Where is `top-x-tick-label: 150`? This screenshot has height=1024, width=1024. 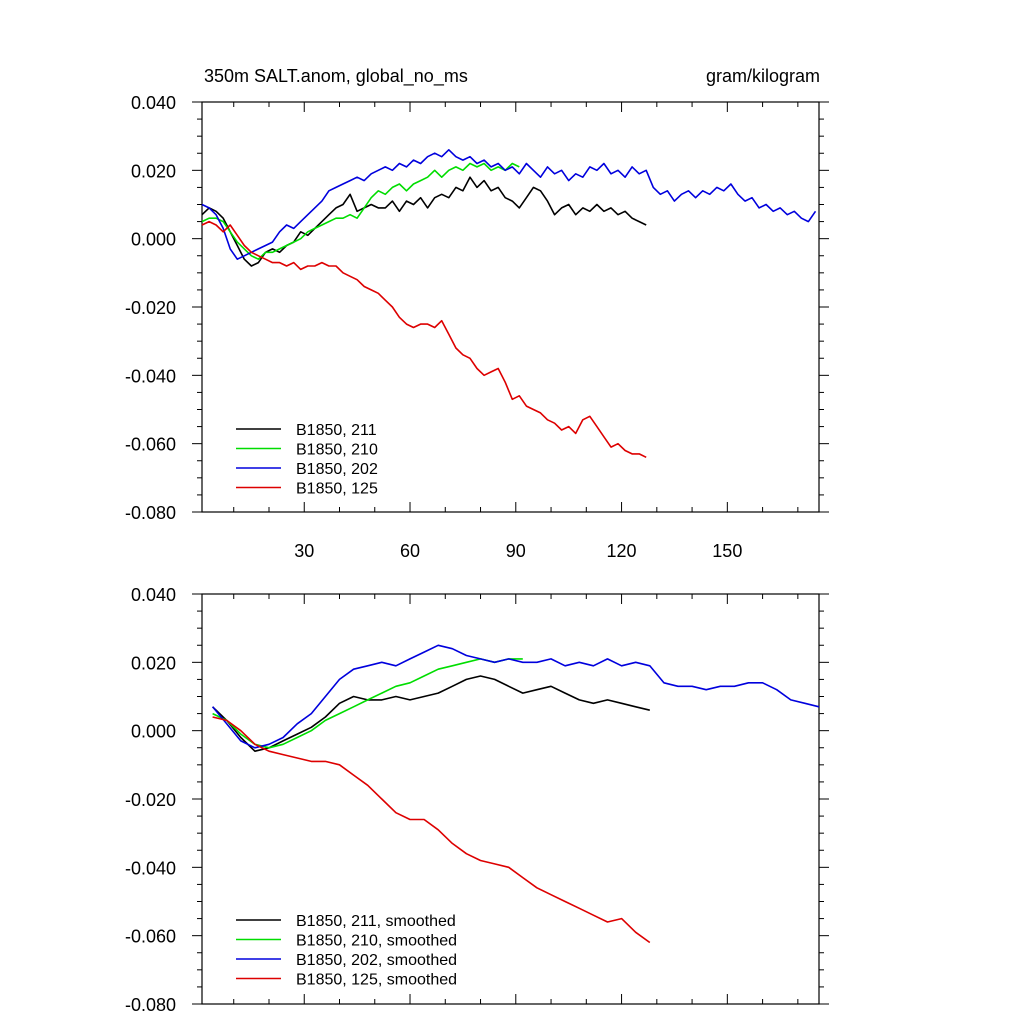
top-x-tick-label: 150 is located at coordinates (727, 551).